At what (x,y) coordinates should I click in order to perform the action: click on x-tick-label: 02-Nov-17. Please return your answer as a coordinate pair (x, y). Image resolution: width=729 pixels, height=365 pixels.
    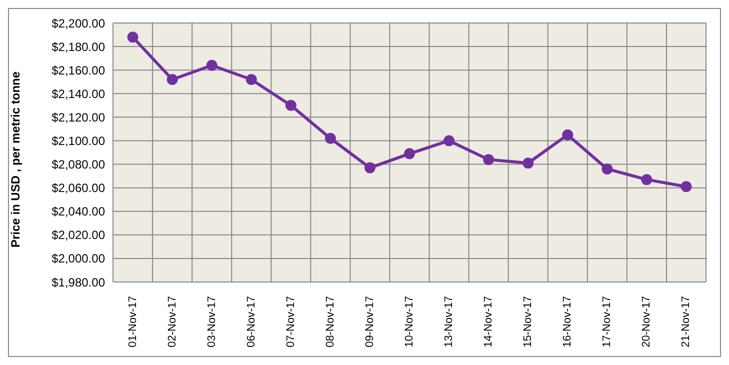
    Looking at the image, I should click on (172, 322).